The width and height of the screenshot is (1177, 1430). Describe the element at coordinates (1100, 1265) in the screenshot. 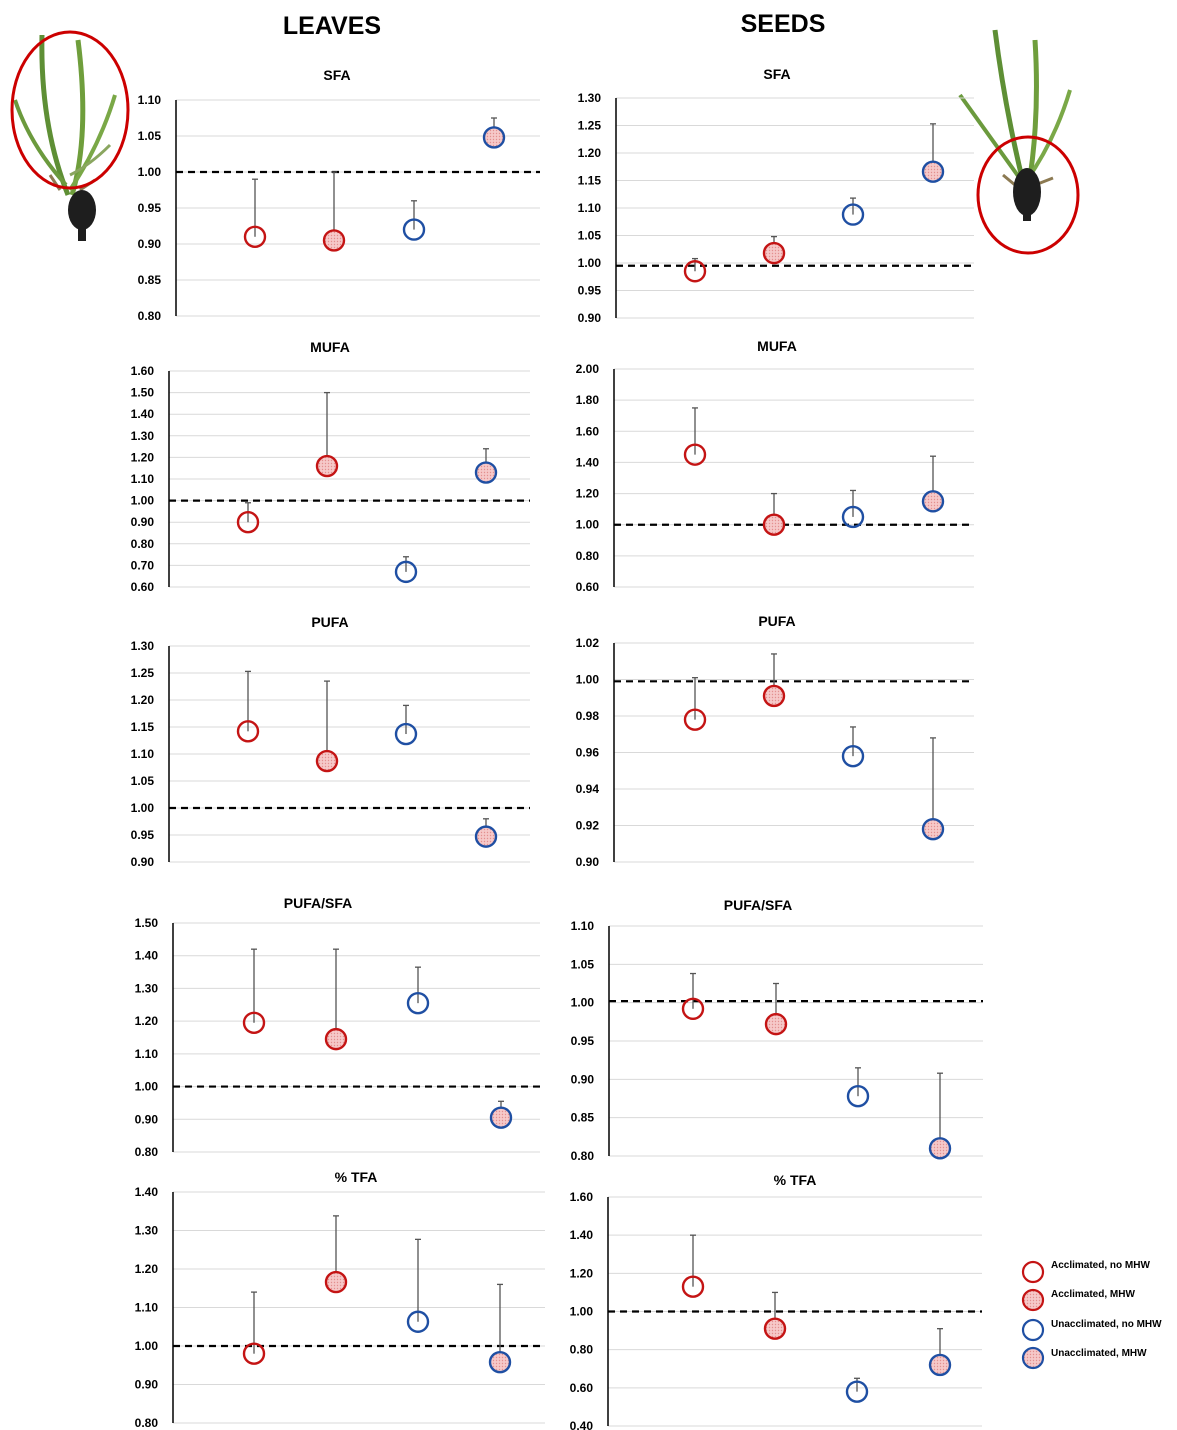

I see `legend-label: Acclimated, no MHW` at that location.